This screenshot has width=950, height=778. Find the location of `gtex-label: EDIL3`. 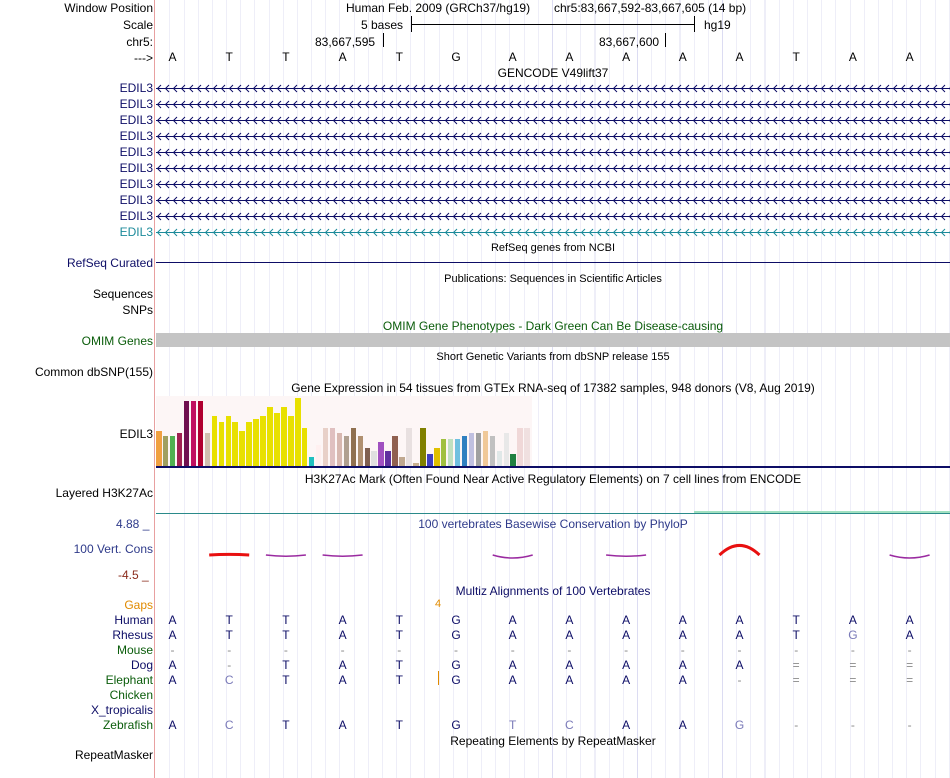

gtex-label: EDIL3 is located at coordinates (136, 434).